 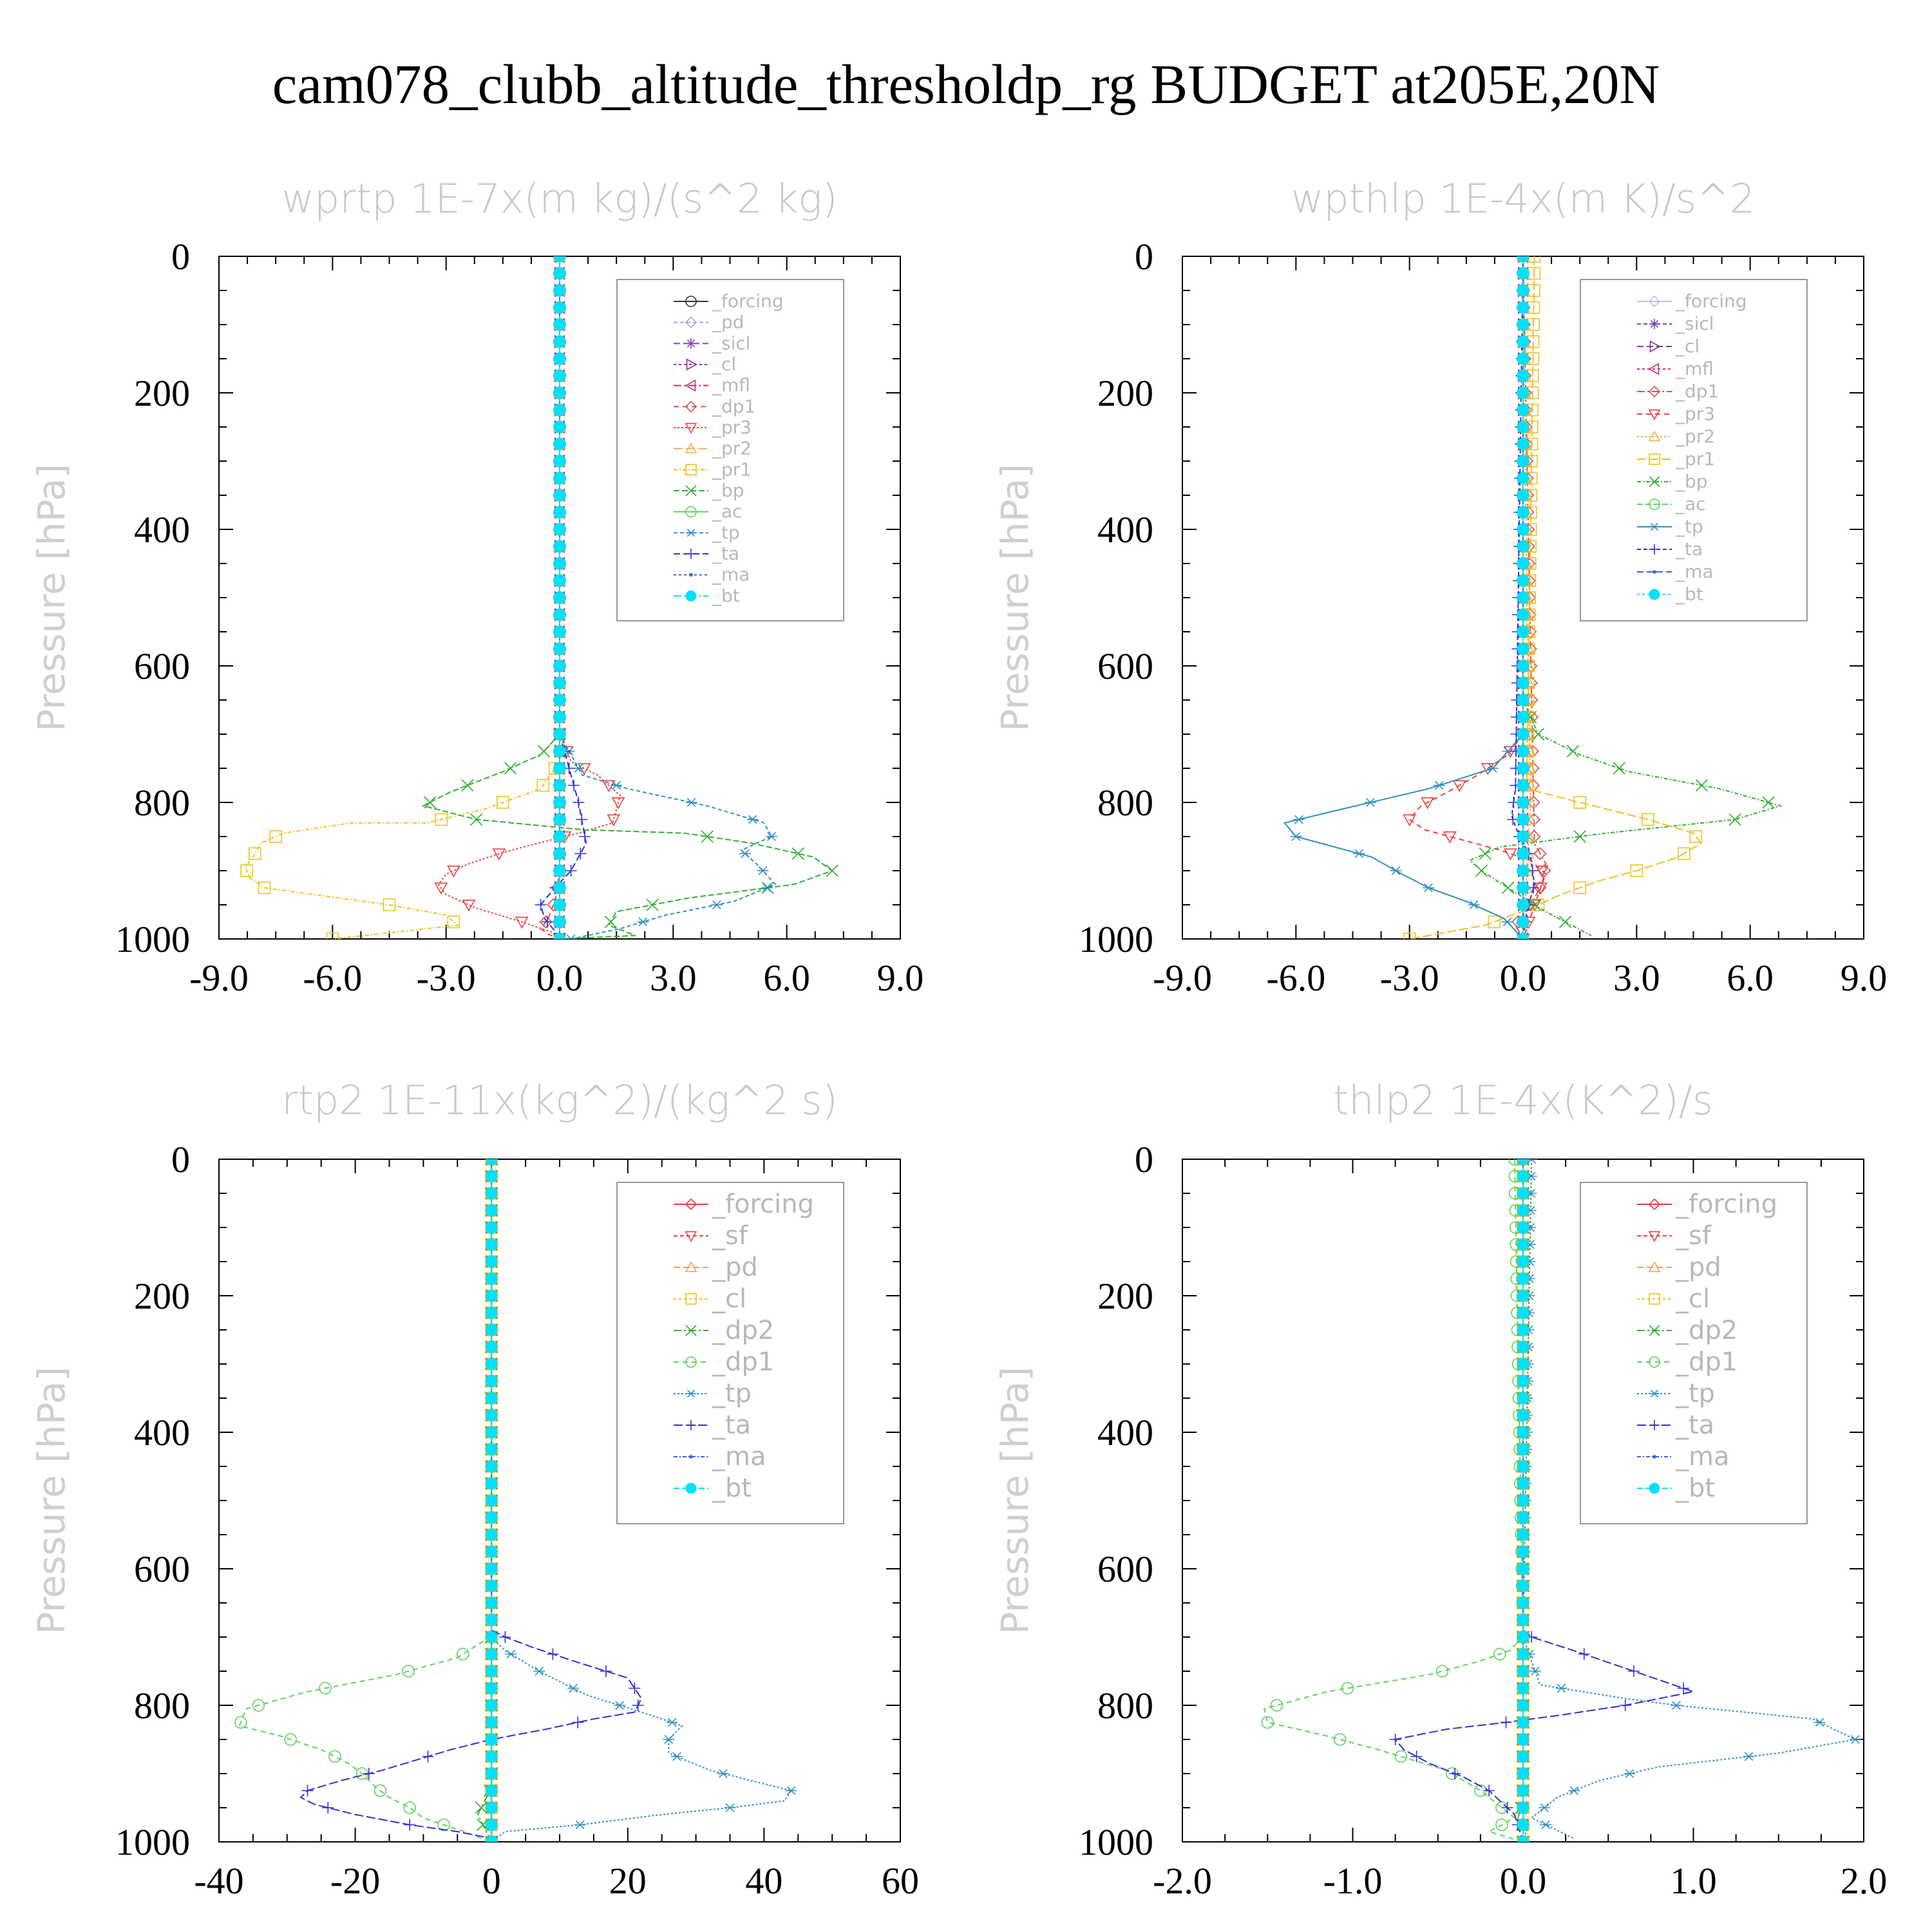 I want to click on x-tick-label: 6.0, so click(x=786, y=978).